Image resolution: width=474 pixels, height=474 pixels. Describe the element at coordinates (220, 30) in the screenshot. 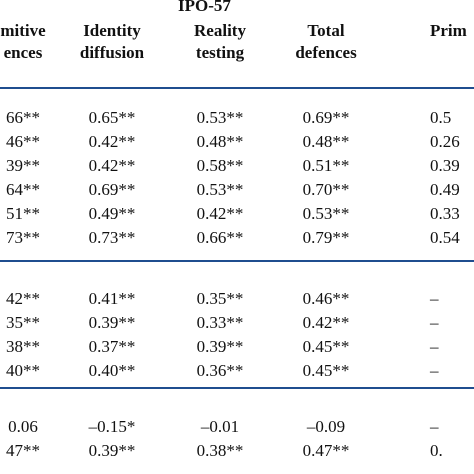

I see `header-line-1: Reality` at that location.